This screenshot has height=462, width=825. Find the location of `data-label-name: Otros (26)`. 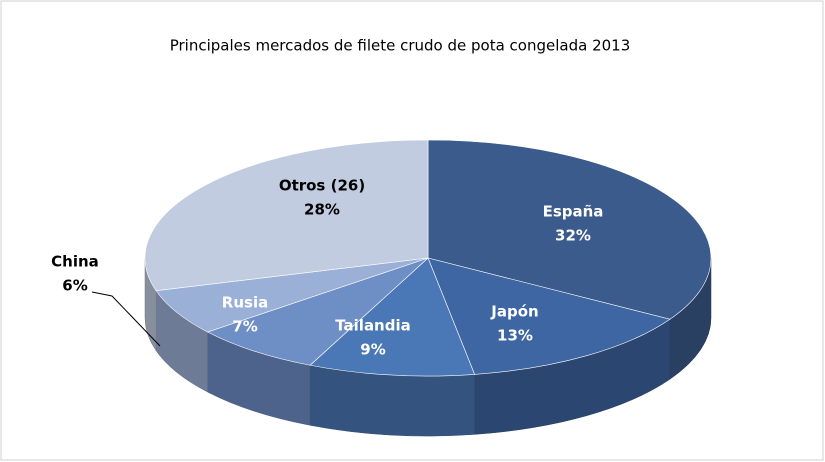

data-label-name: Otros (26) is located at coordinates (322, 186).